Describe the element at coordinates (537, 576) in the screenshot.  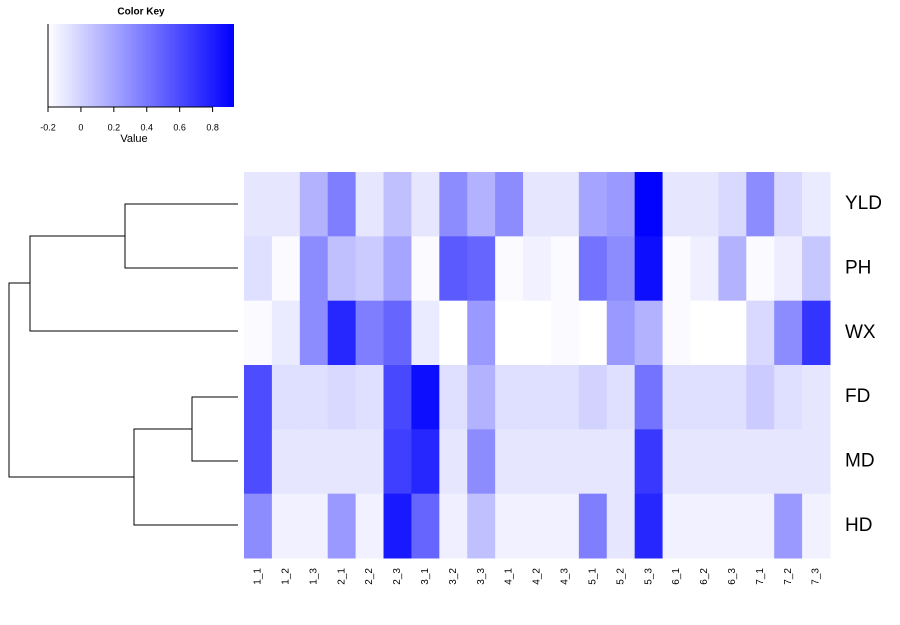
I see `column-label: 4_2` at that location.